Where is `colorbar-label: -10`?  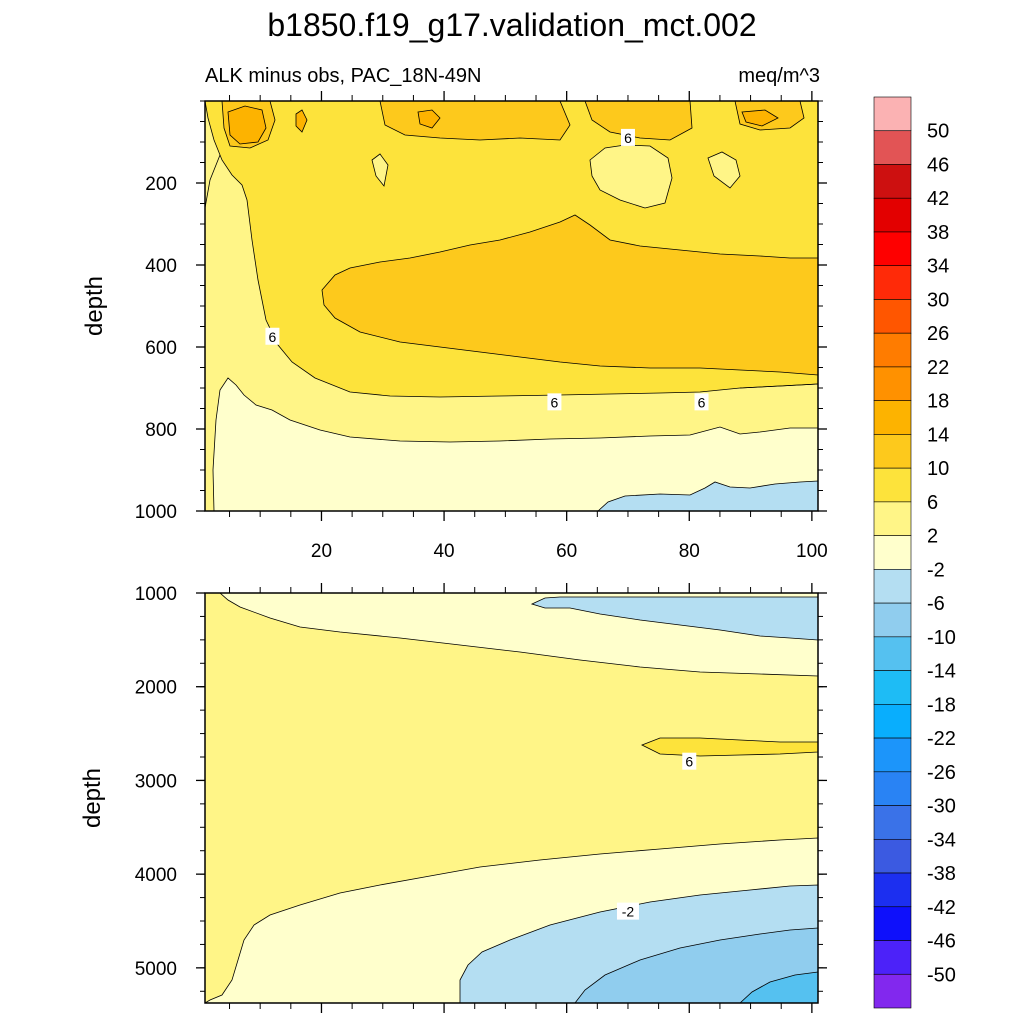
colorbar-label: -10 is located at coordinates (941, 638).